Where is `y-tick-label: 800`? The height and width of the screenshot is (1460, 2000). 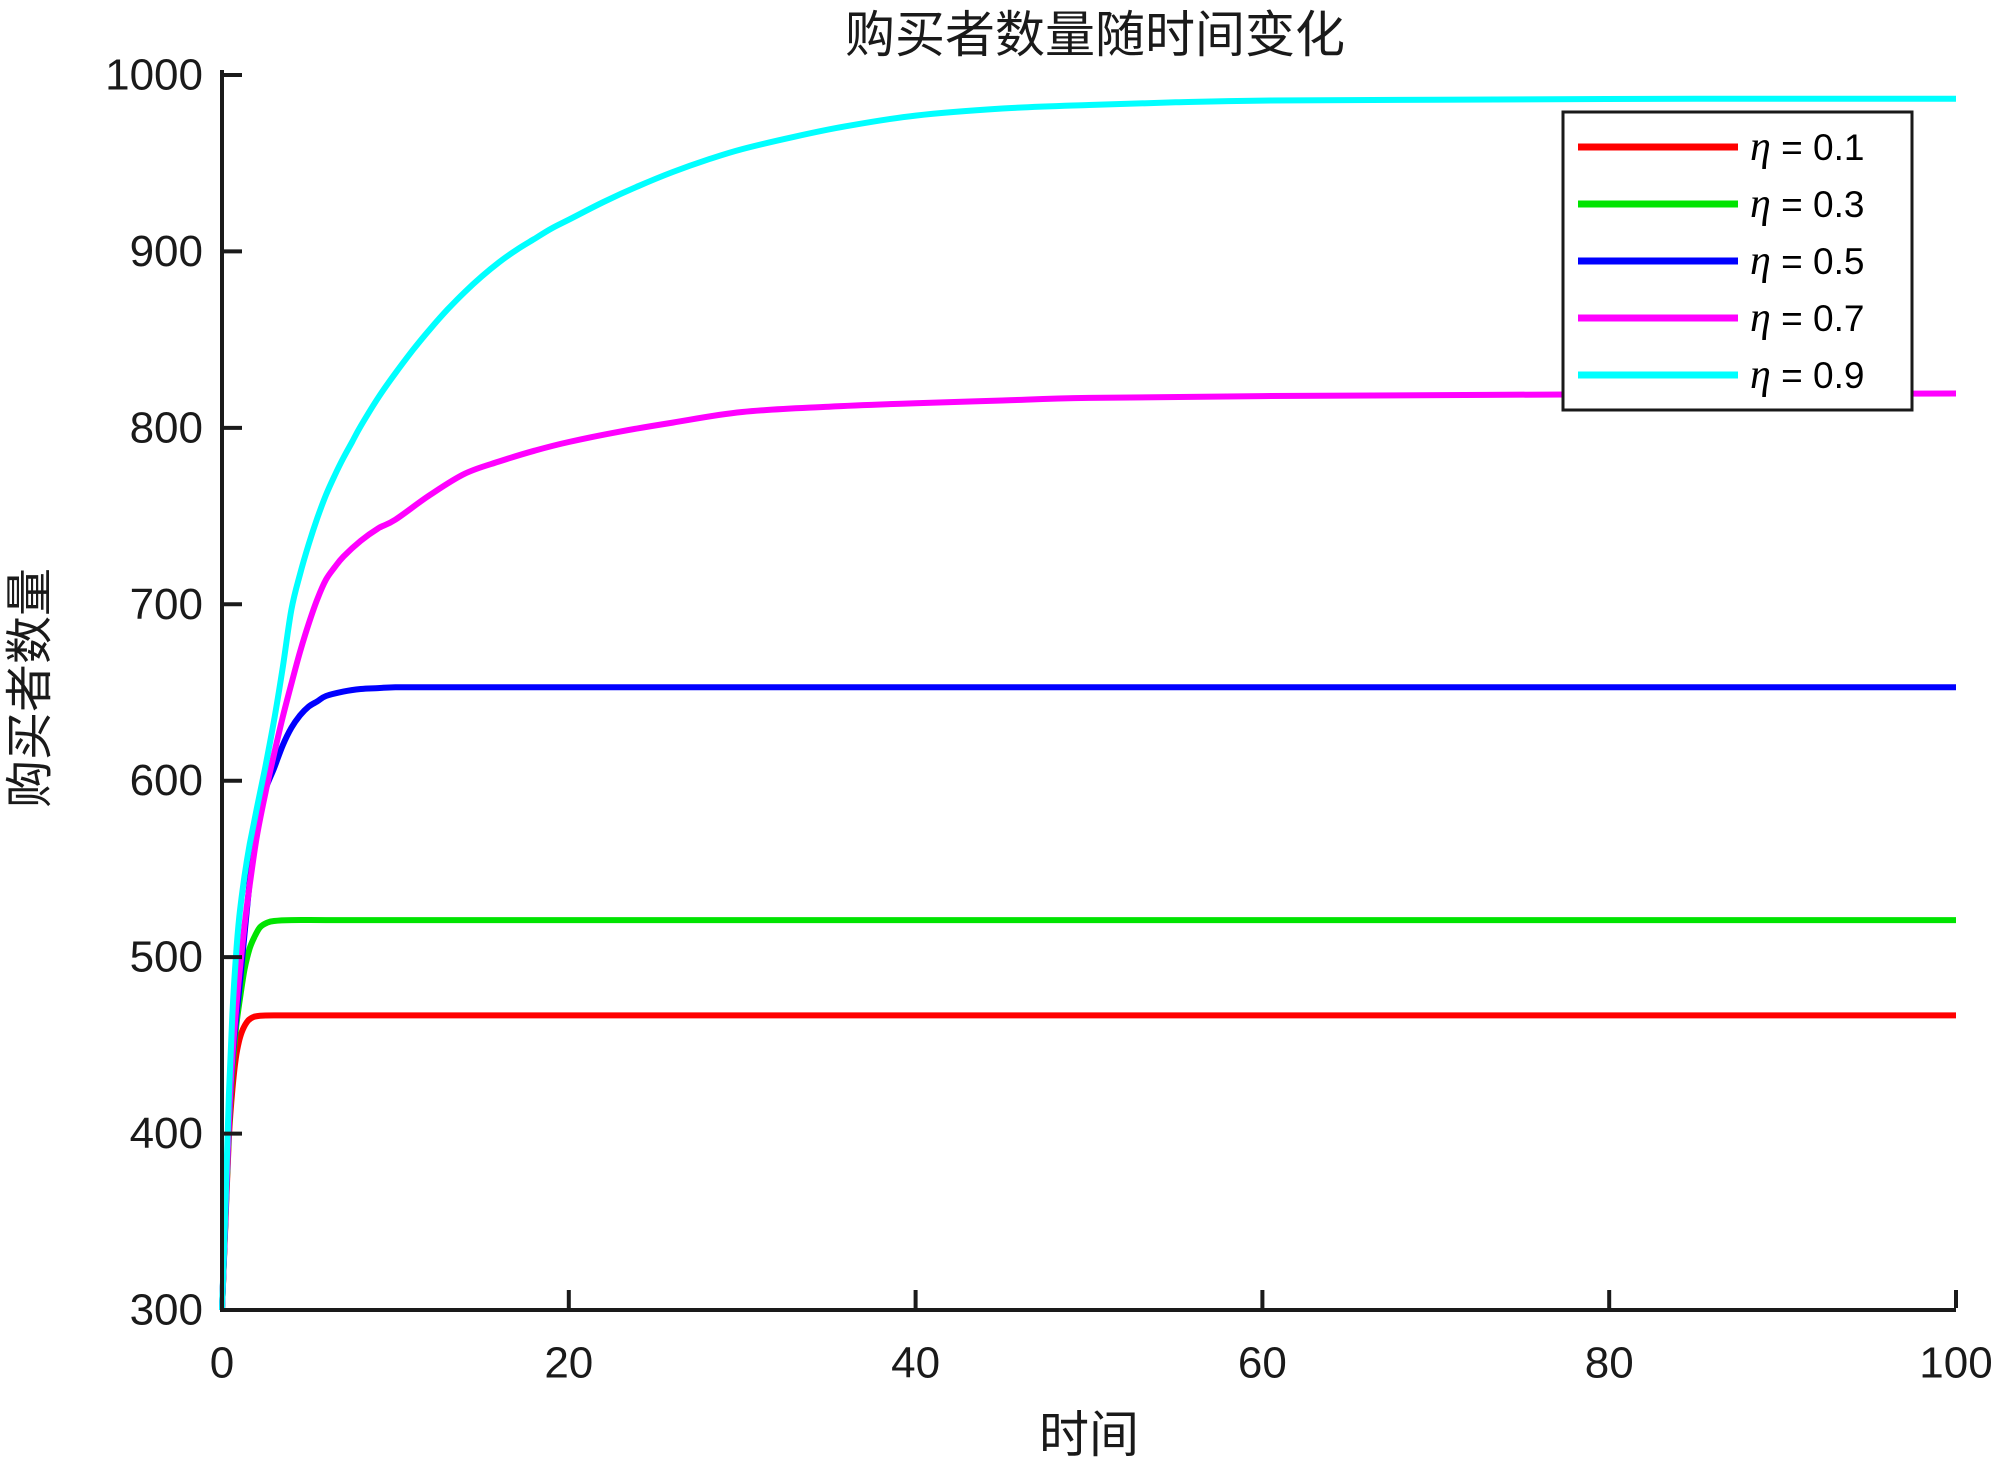 y-tick-label: 800 is located at coordinates (166, 427).